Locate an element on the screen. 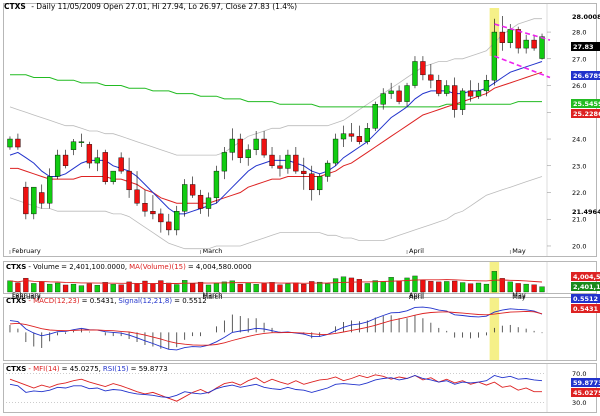 Image resolution: width=600 pixels, height=416 pixels. volume-title-part: = 4,004,580.0000 is located at coordinates (220, 267).